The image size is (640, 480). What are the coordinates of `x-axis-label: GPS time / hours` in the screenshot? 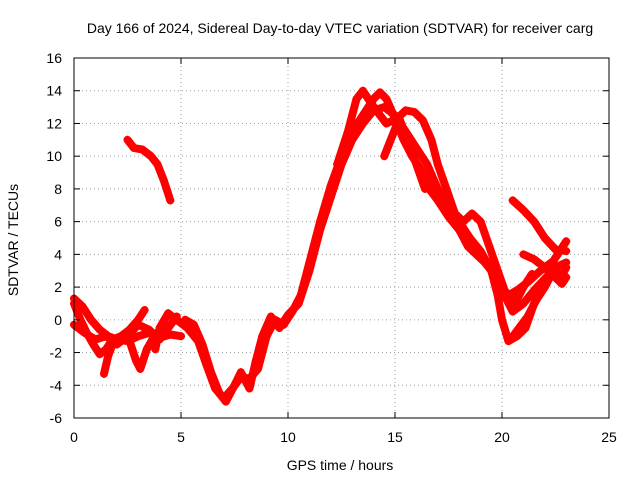 It's located at (340, 465).